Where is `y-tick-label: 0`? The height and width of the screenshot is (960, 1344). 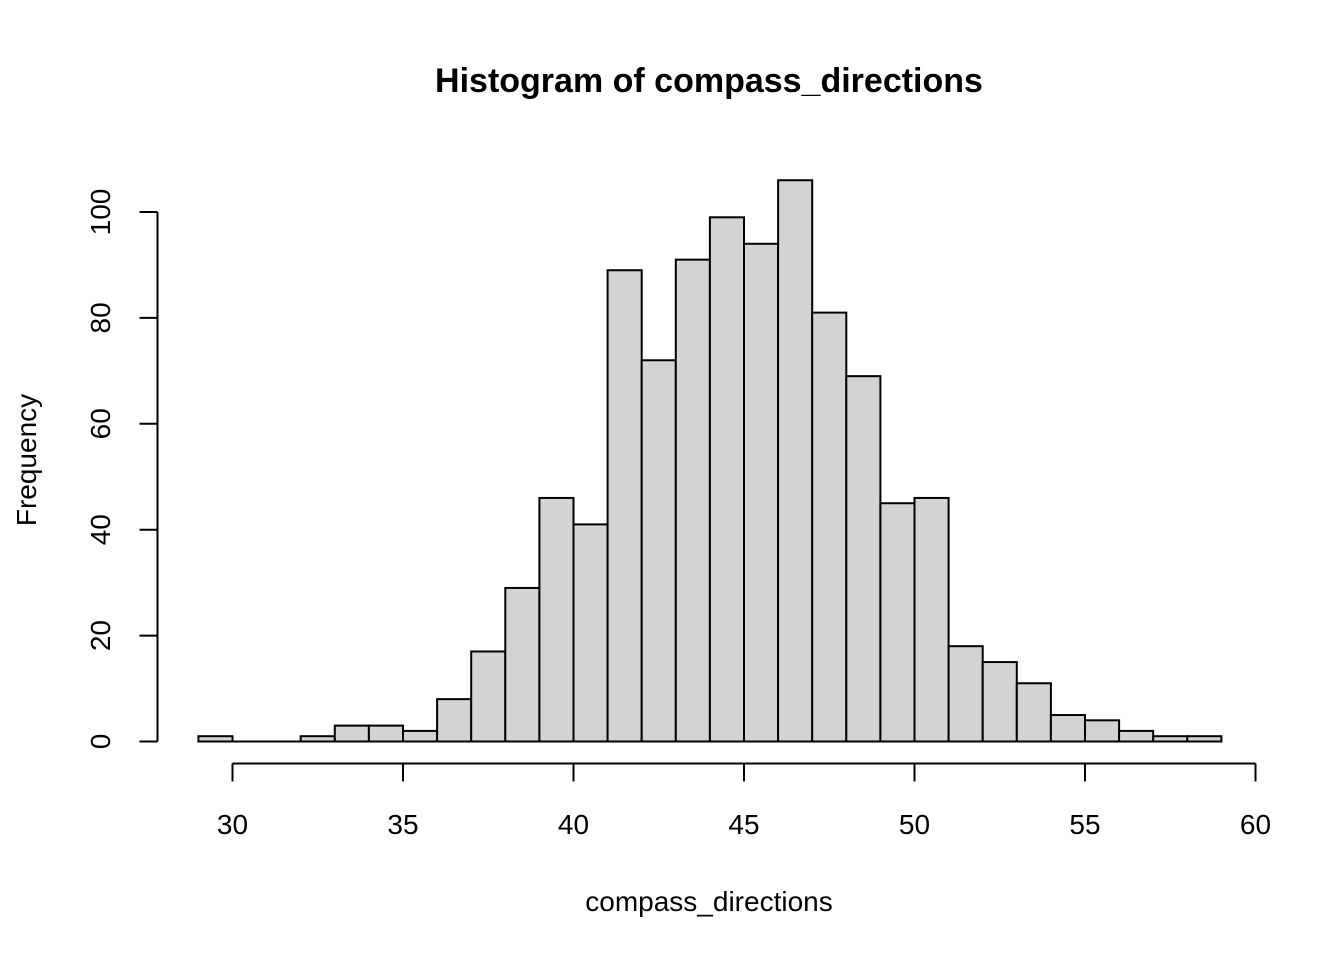
y-tick-label: 0 is located at coordinates (100, 742).